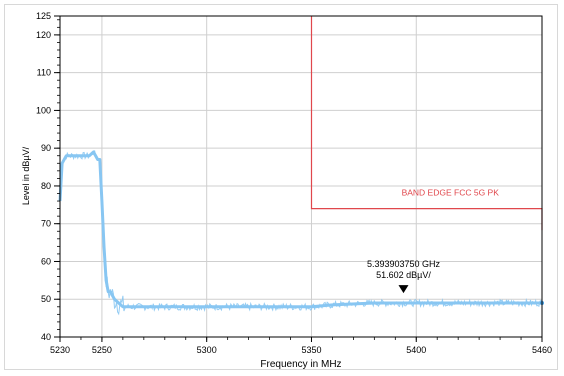  What do you see at coordinates (207, 350) in the screenshot?
I see `x-tick-label: 5300` at bounding box center [207, 350].